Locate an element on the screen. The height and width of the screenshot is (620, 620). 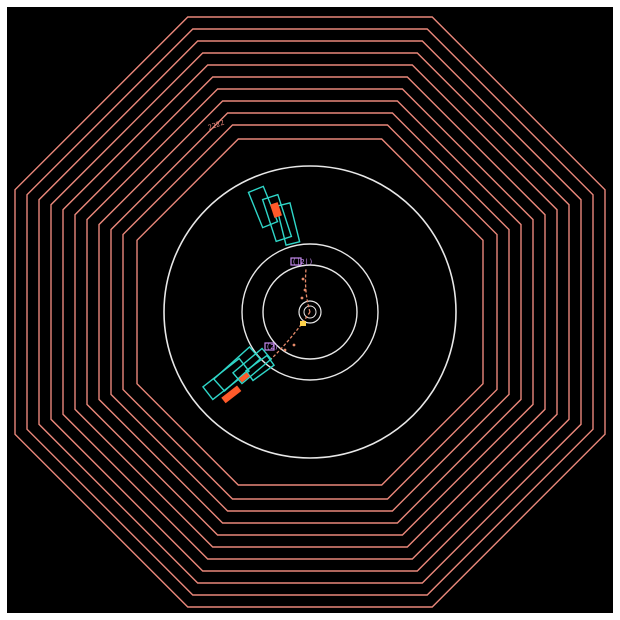
lower-track-hit-label: (2) is located at coordinates (272, 347).